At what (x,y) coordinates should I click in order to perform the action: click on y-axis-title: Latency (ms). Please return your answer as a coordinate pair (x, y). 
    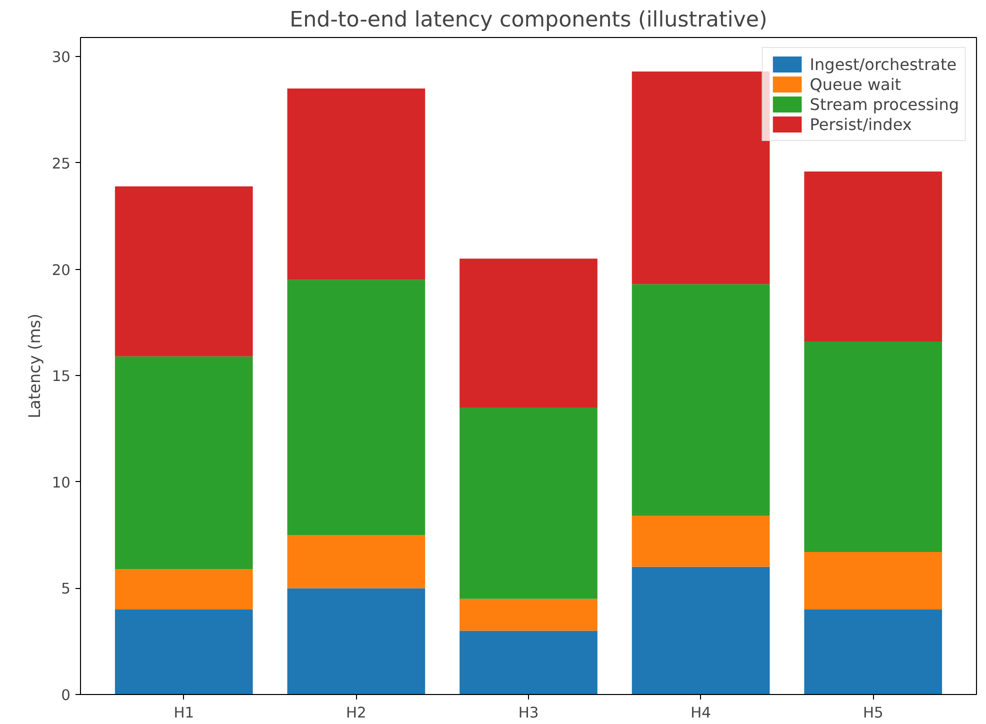
    Looking at the image, I should click on (34, 366).